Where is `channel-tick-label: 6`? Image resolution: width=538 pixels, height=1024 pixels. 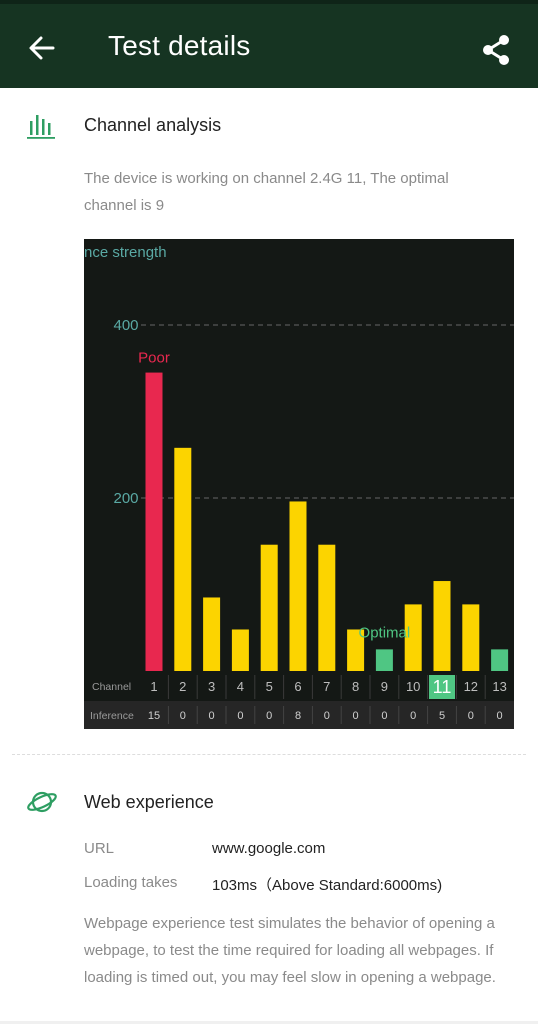 channel-tick-label: 6 is located at coordinates (297, 686).